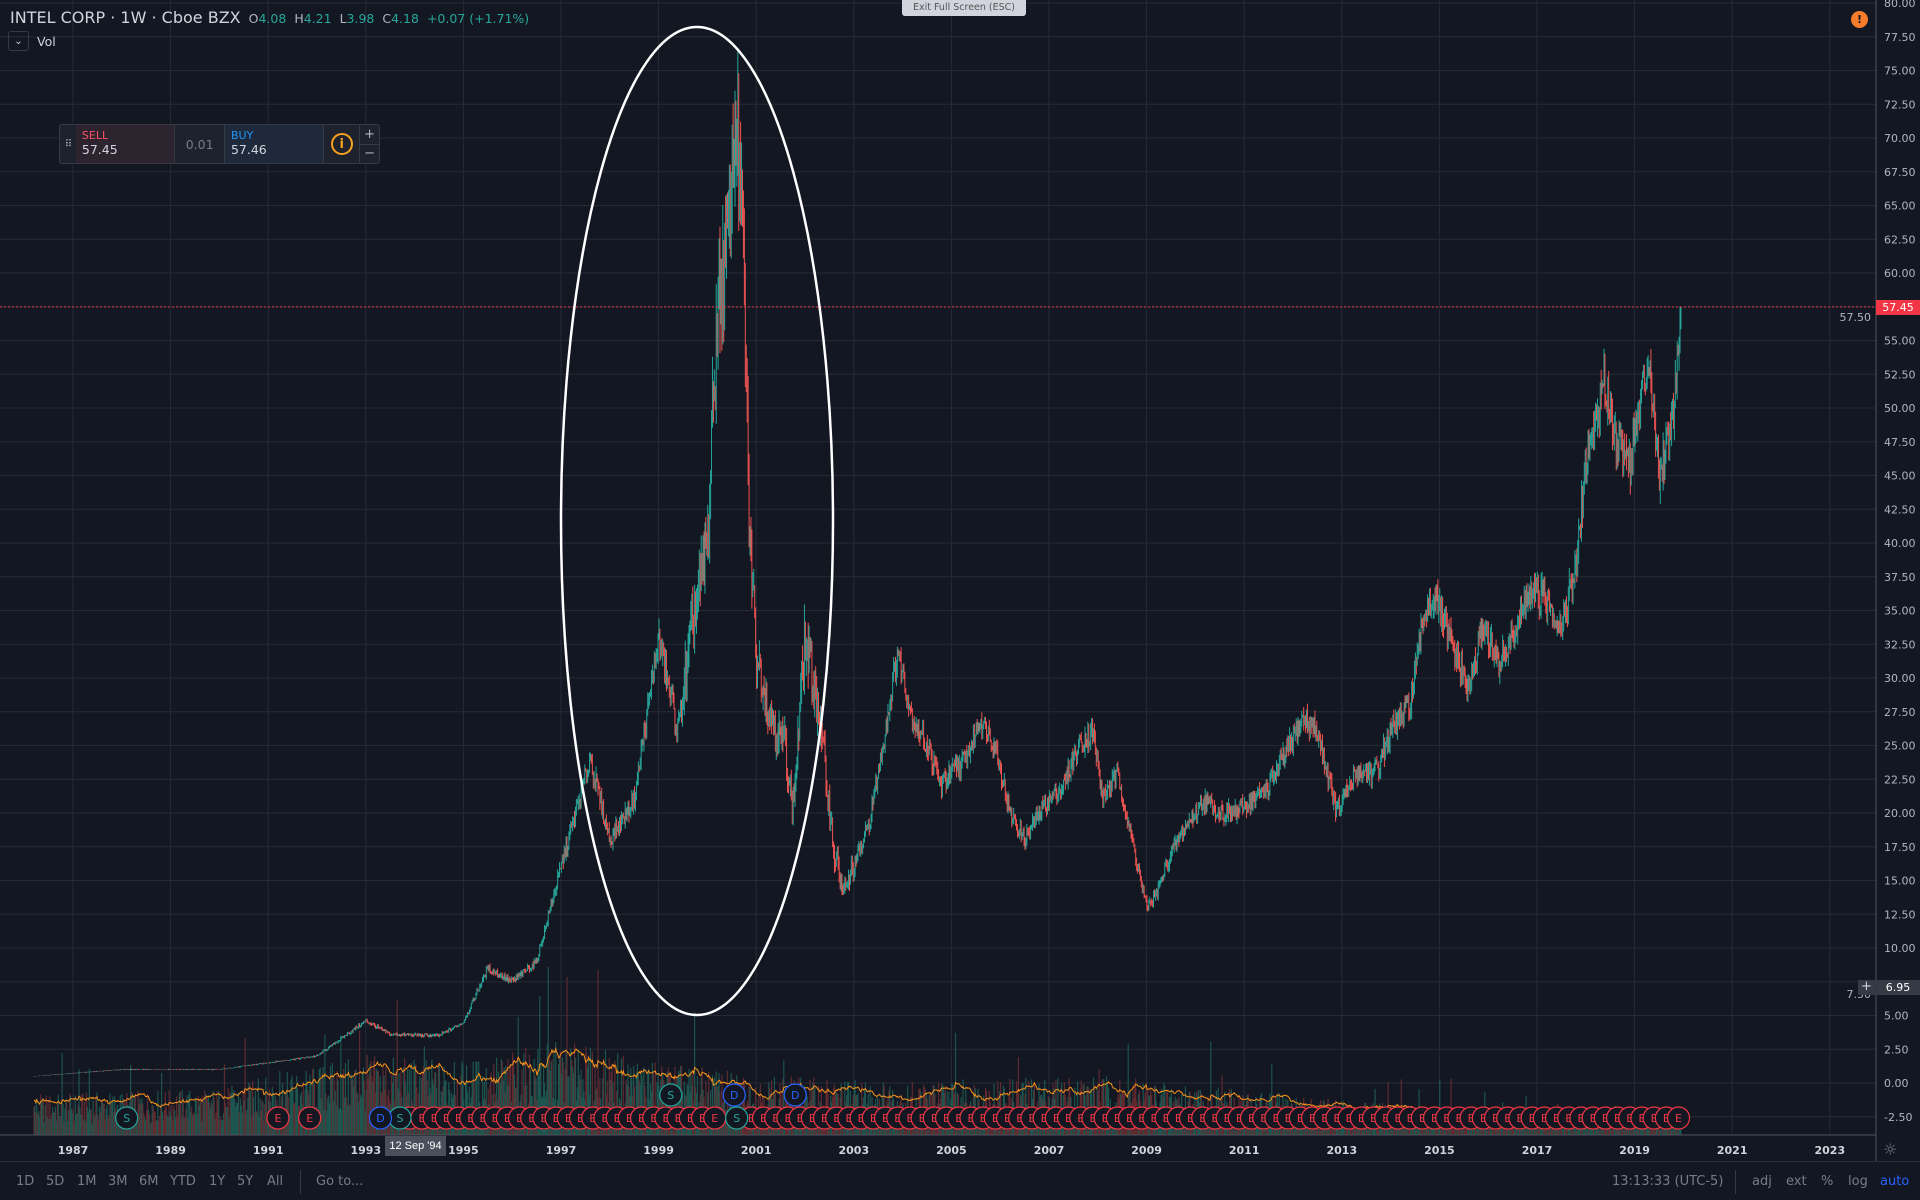 Image resolution: width=1920 pixels, height=1200 pixels. Describe the element at coordinates (1762, 1181) in the screenshot. I see `adj-toggle: adj` at that location.